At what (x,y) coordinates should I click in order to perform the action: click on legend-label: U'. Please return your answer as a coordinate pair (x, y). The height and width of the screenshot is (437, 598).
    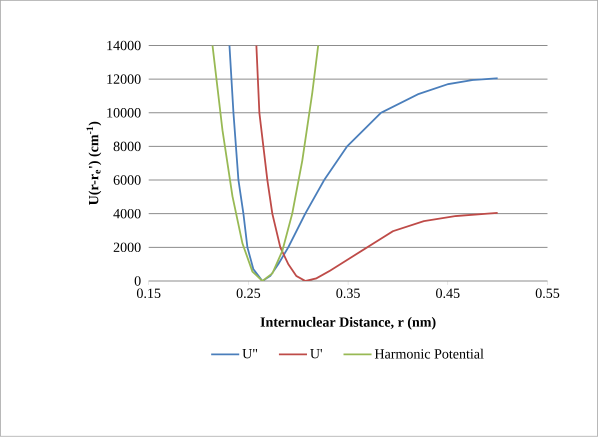
    Looking at the image, I should click on (316, 354).